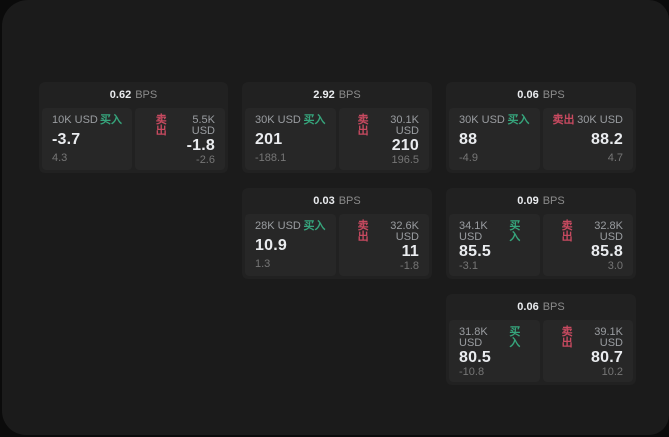 Image resolution: width=669 pixels, height=437 pixels. I want to click on buy-notional: 34.1K USD, so click(473, 231).